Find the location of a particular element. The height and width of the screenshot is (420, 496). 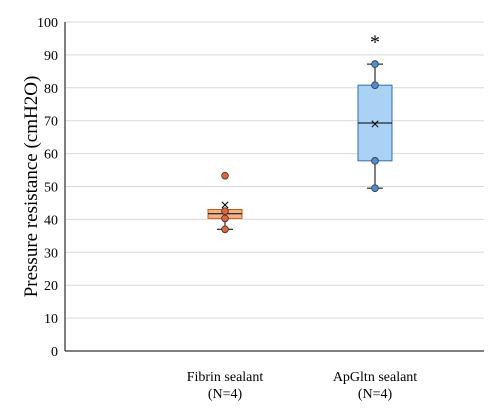

y-tick-label-20: 20 is located at coordinates (51, 286).